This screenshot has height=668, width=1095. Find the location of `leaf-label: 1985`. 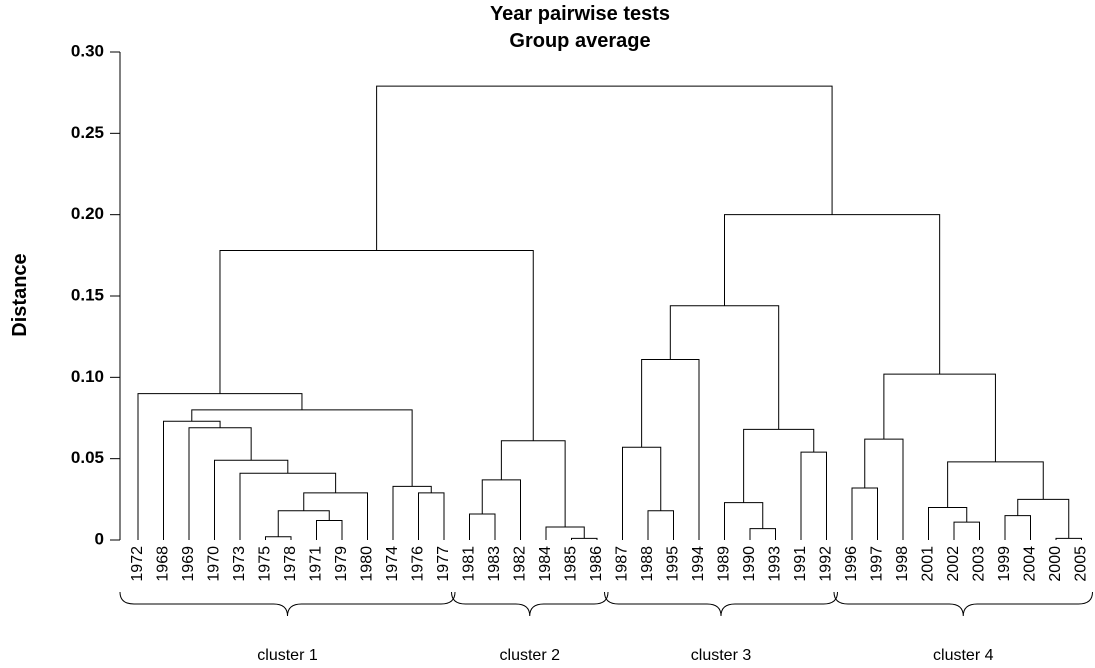

leaf-label: 1985 is located at coordinates (571, 564).